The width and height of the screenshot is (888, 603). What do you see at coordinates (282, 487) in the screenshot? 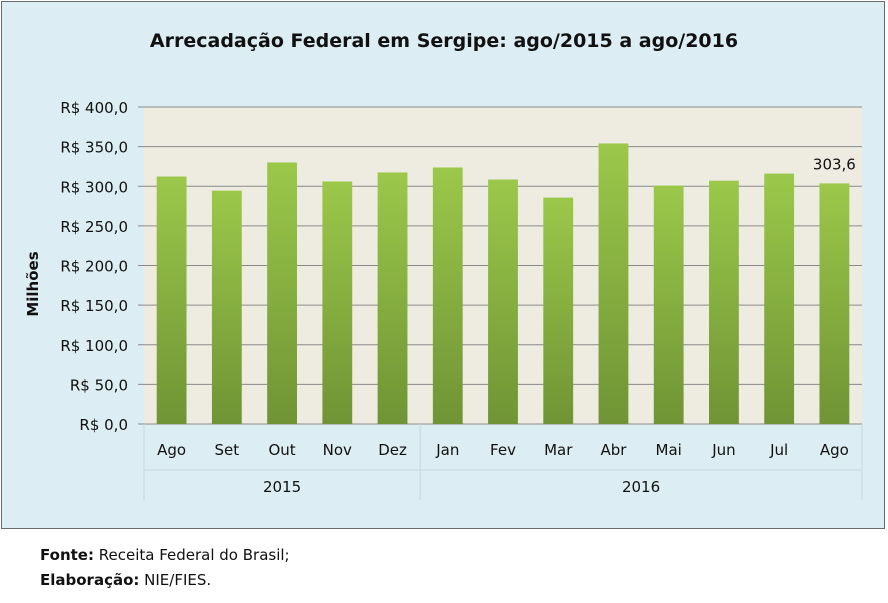
I see `group-label: 2015` at bounding box center [282, 487].